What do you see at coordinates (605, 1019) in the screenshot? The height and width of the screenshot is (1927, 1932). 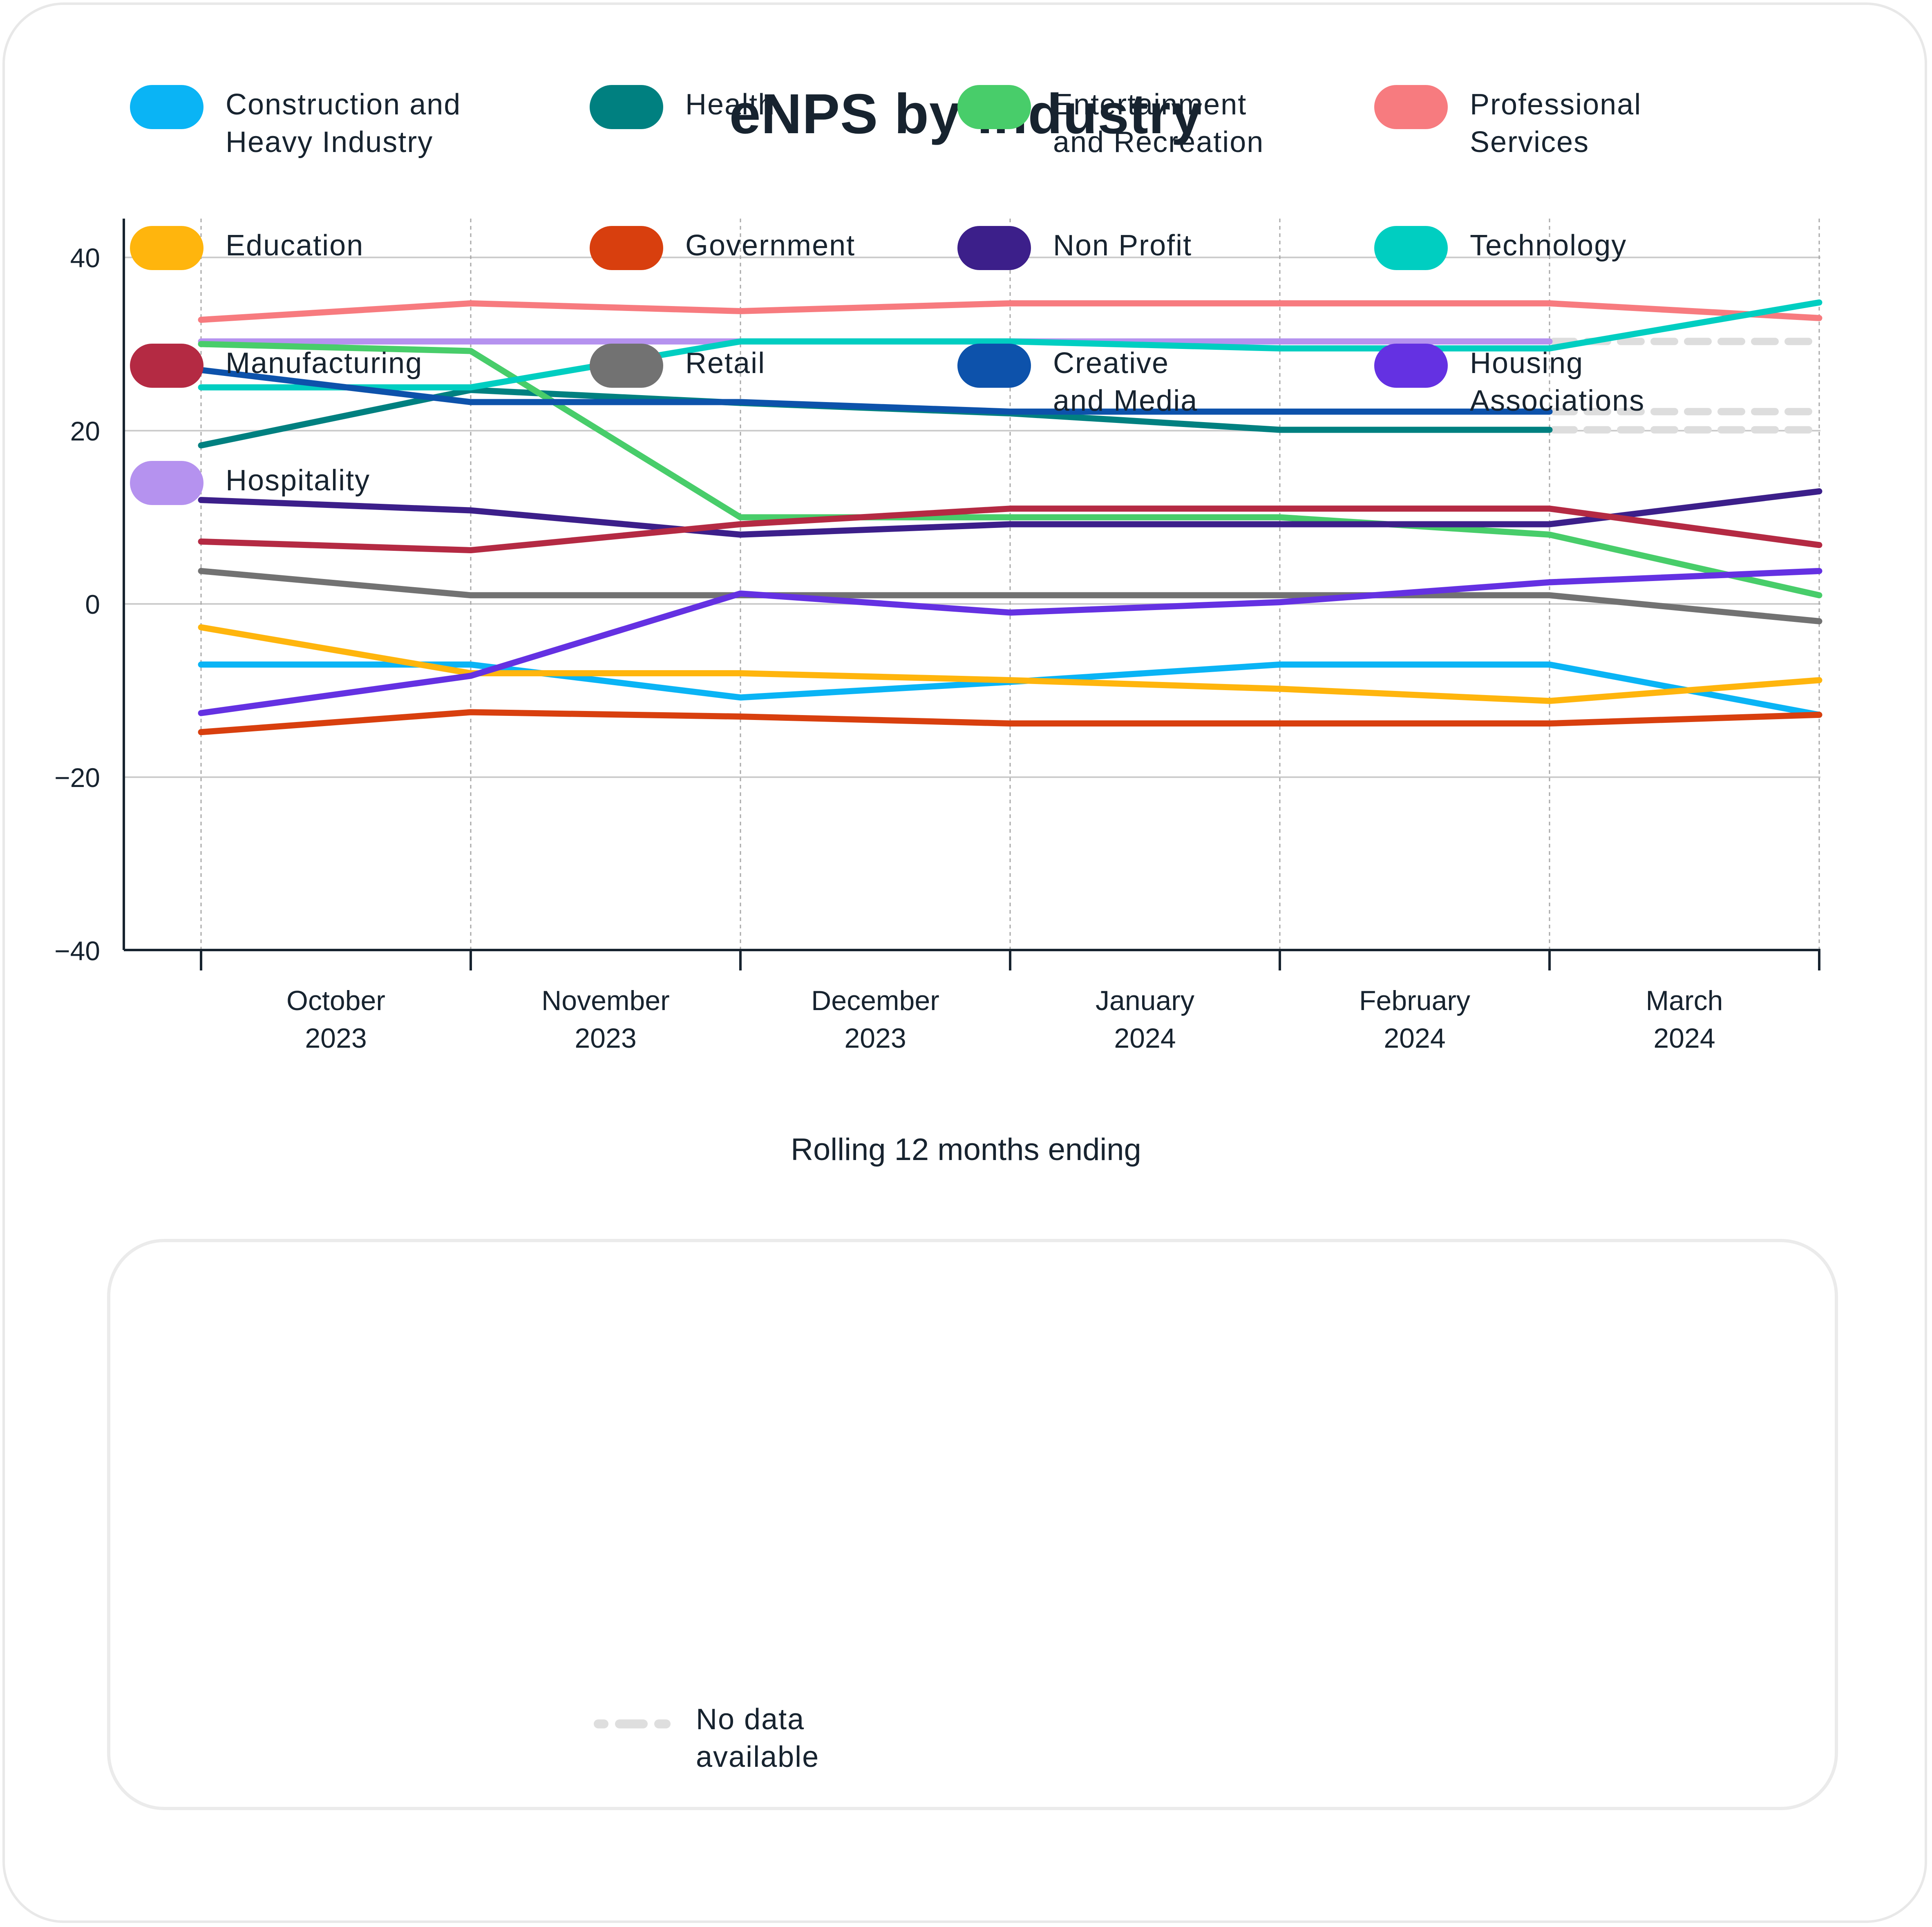 I see `x-tick-label: November 2023` at bounding box center [605, 1019].